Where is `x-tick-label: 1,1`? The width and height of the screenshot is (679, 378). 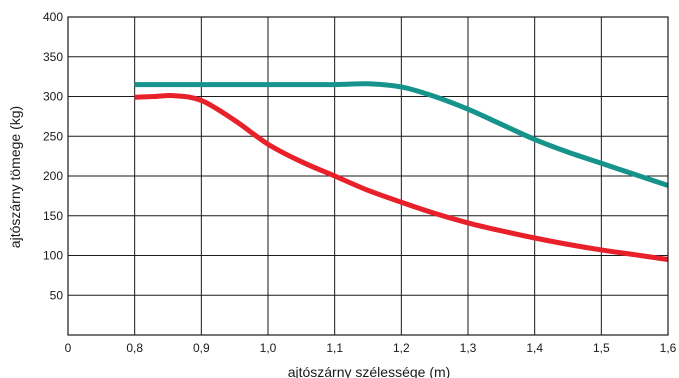 x-tick-label: 1,1 is located at coordinates (334, 348).